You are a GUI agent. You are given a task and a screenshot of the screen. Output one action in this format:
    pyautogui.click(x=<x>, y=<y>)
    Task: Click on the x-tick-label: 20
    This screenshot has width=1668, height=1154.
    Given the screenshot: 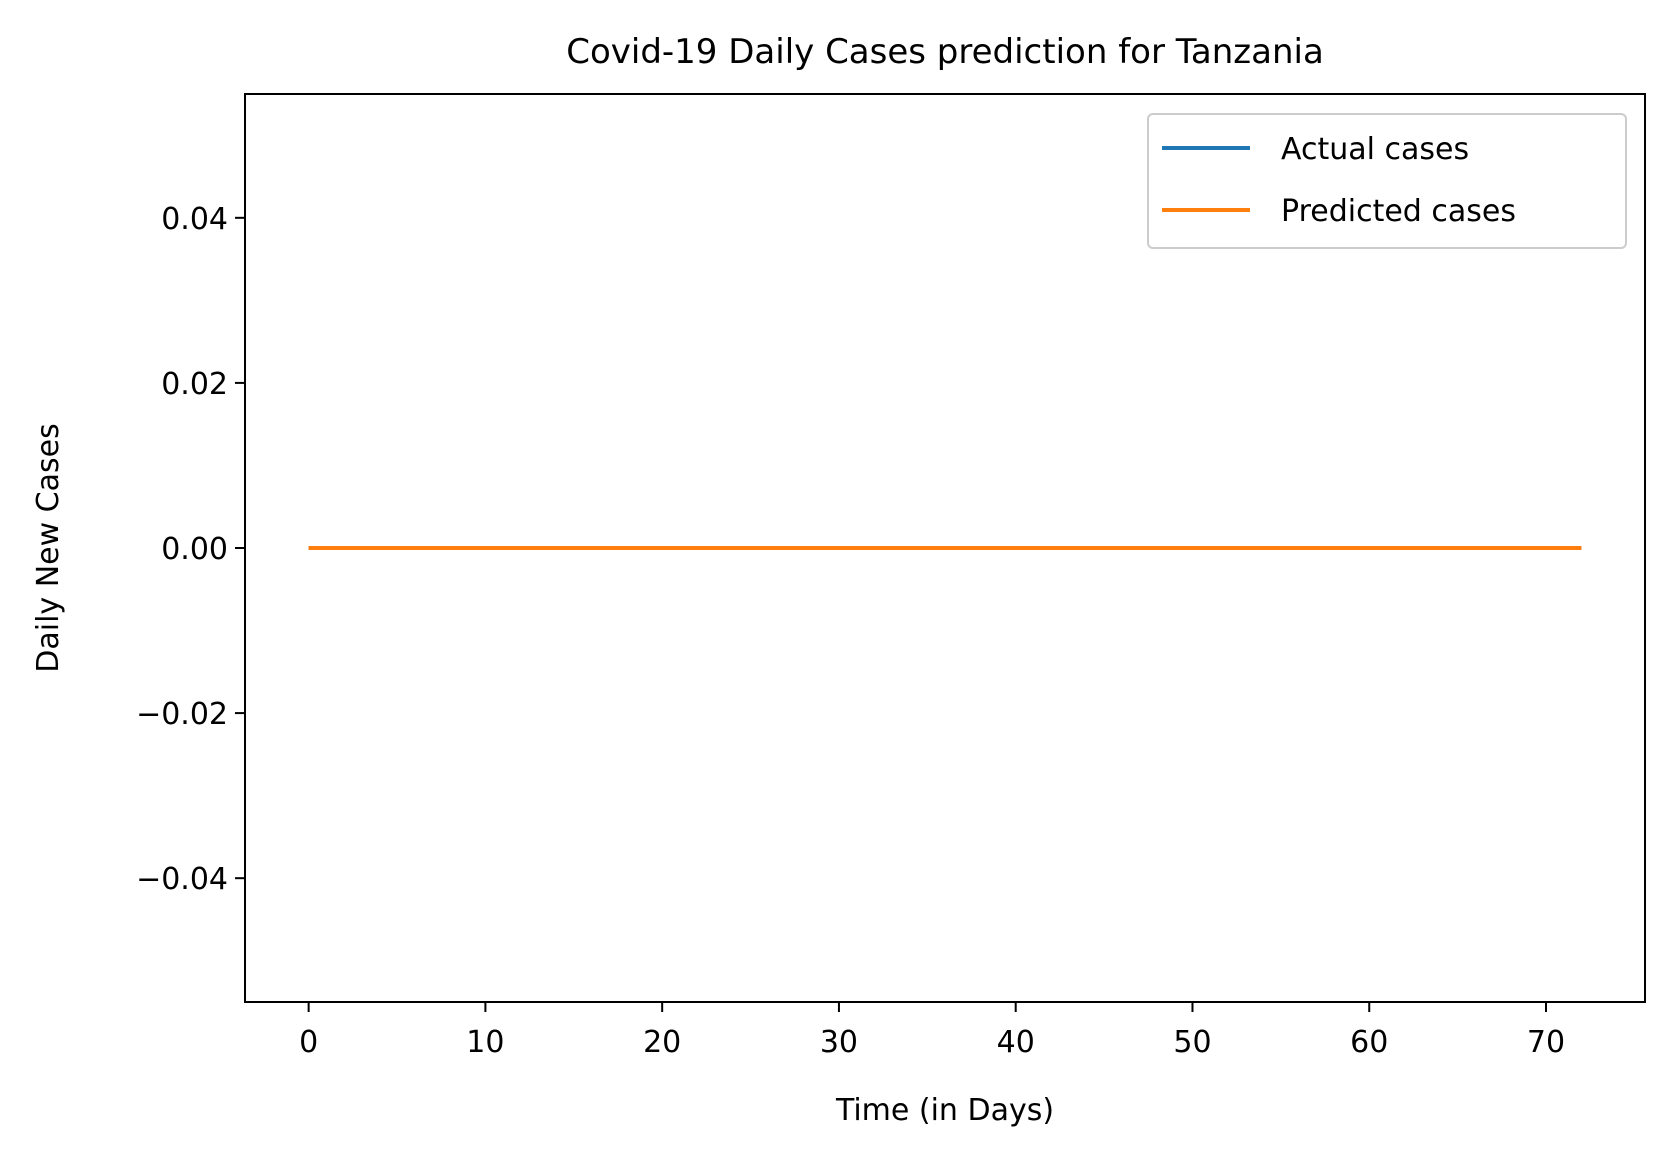 What is the action you would take?
    pyautogui.click(x=662, y=1042)
    